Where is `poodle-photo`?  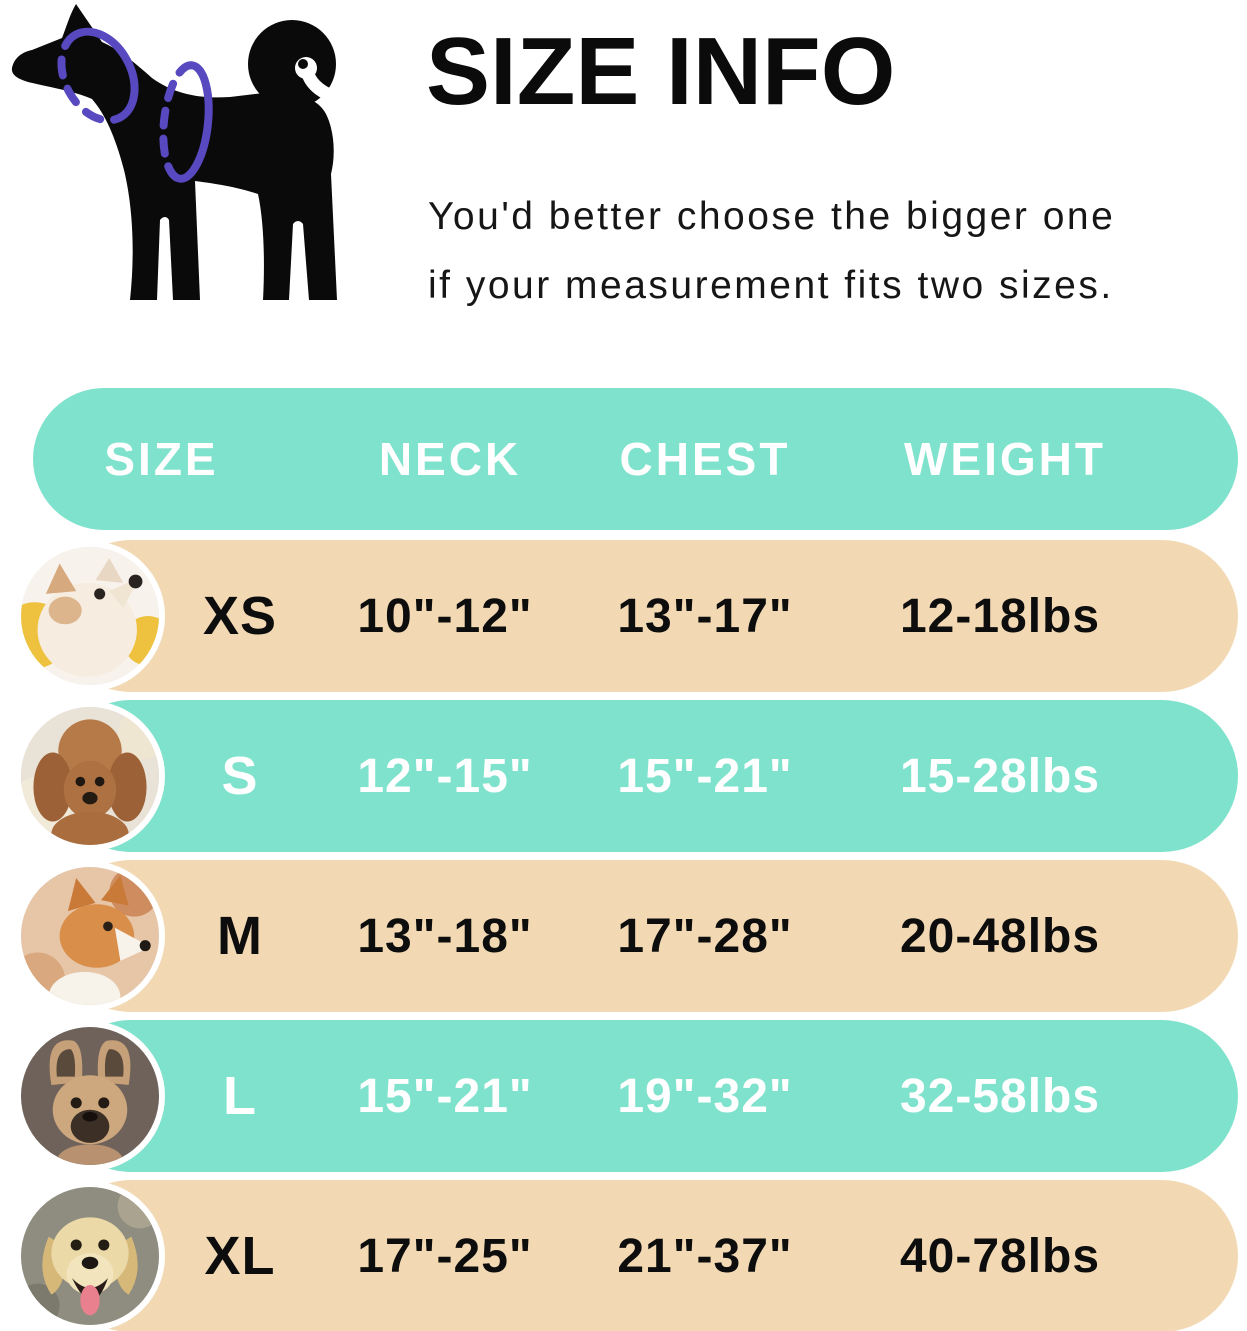 poodle-photo is located at coordinates (90, 776).